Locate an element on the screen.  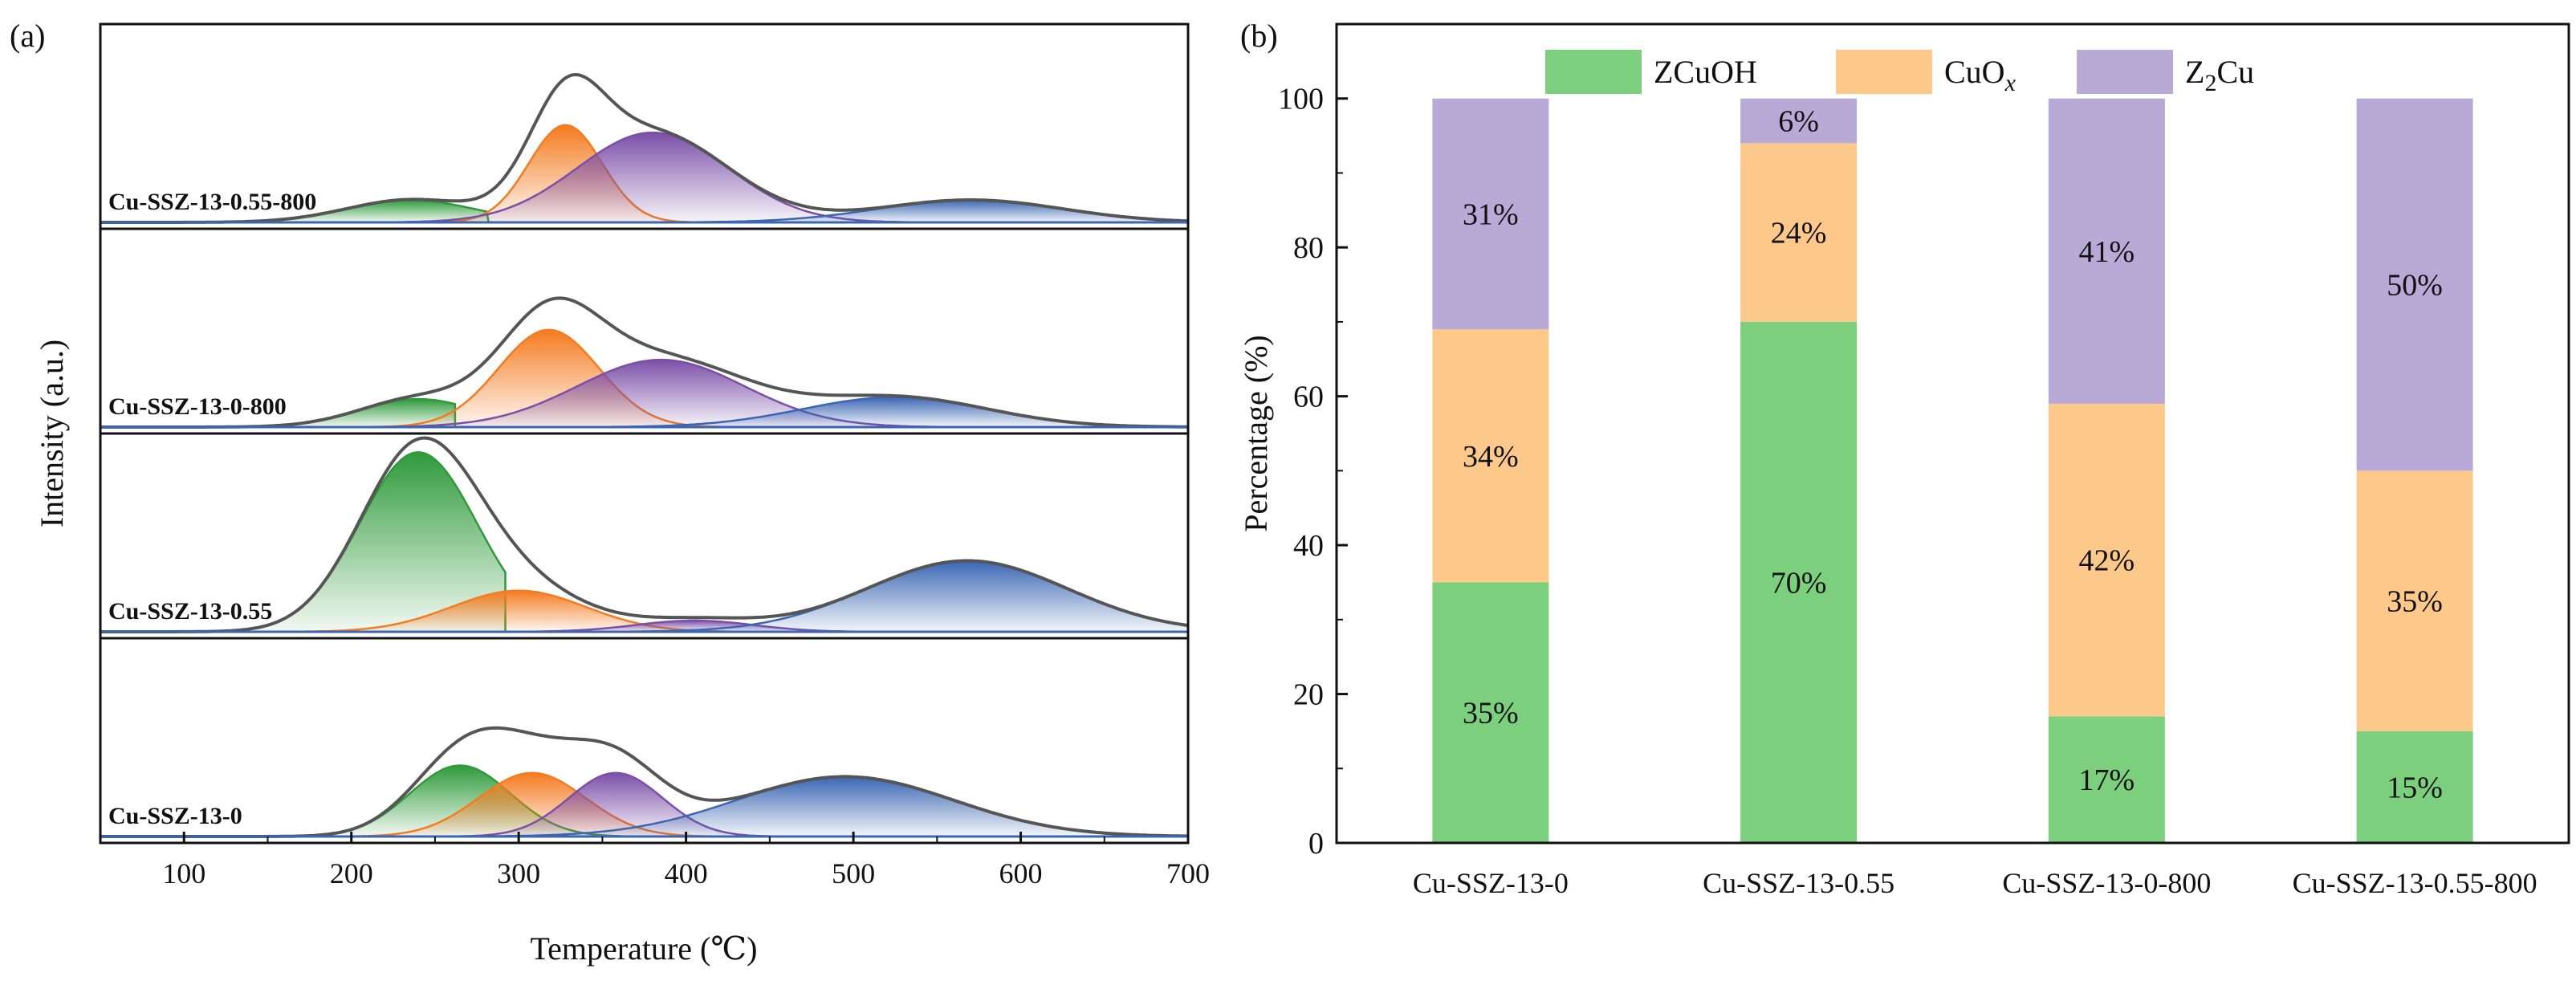
legend: ZCuOH CuOx Z2Cu is located at coordinates (1899, 73).